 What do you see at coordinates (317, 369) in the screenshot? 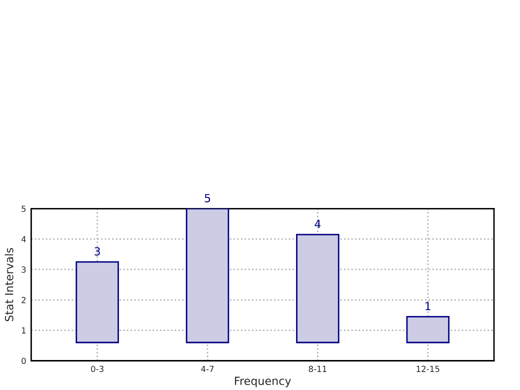
I see `x-tick-label: 8-11` at bounding box center [317, 369].